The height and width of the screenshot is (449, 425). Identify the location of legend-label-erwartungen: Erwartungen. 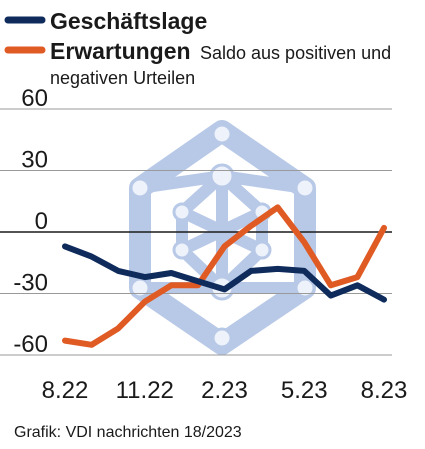
(120, 51).